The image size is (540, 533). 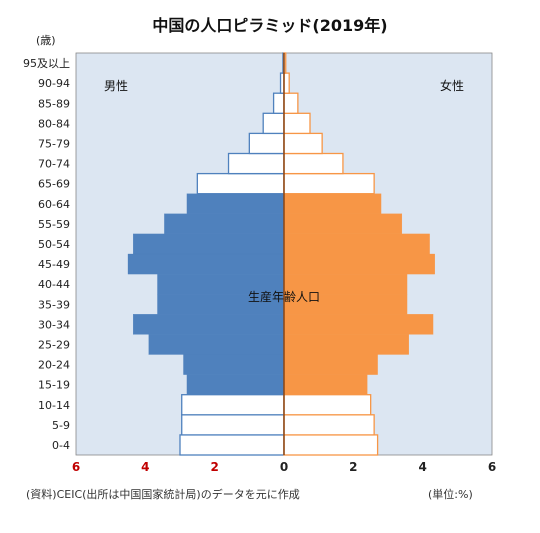 What do you see at coordinates (54, 103) in the screenshot?
I see `age-tick-label: 85-89` at bounding box center [54, 103].